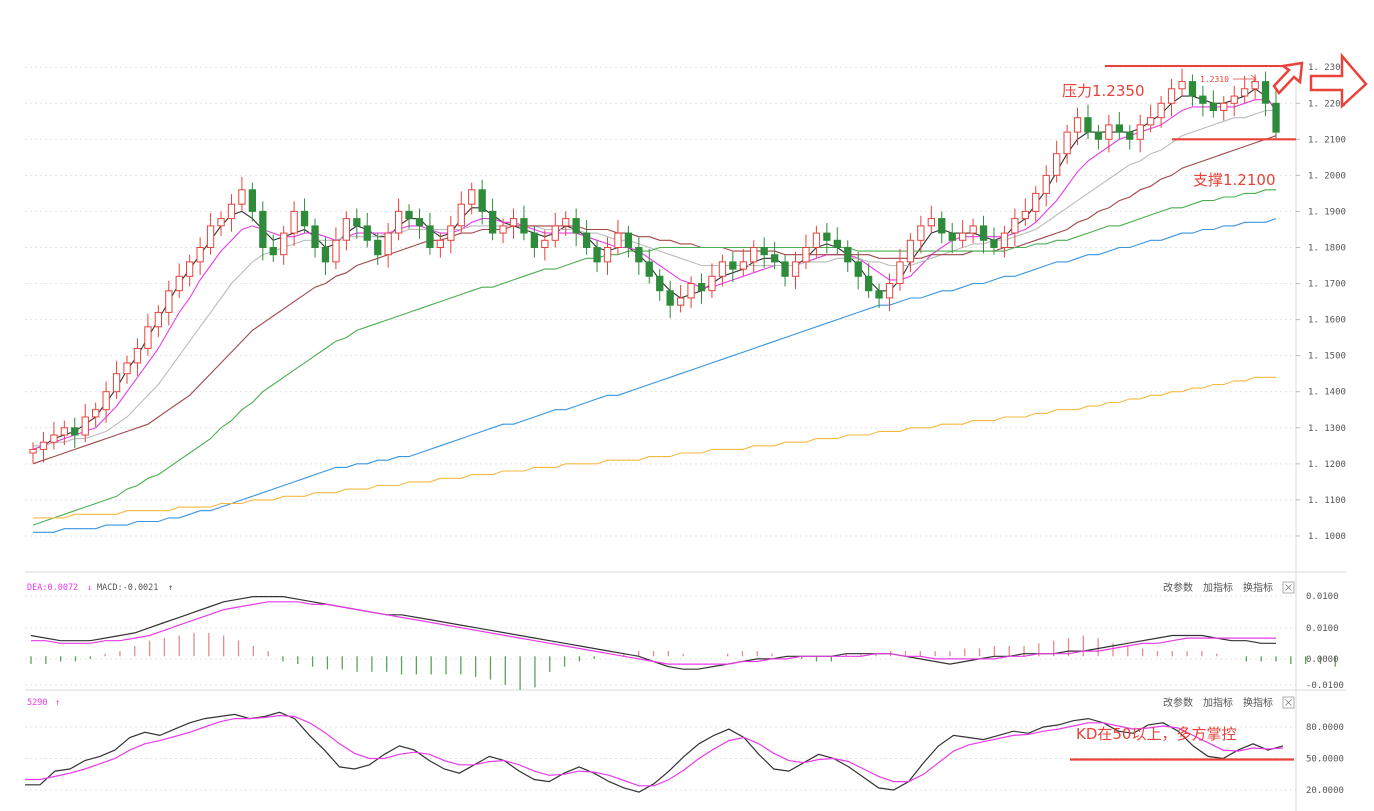 The height and width of the screenshot is (811, 1374). I want to click on up-right-arrow-icon, so click(1288, 78).